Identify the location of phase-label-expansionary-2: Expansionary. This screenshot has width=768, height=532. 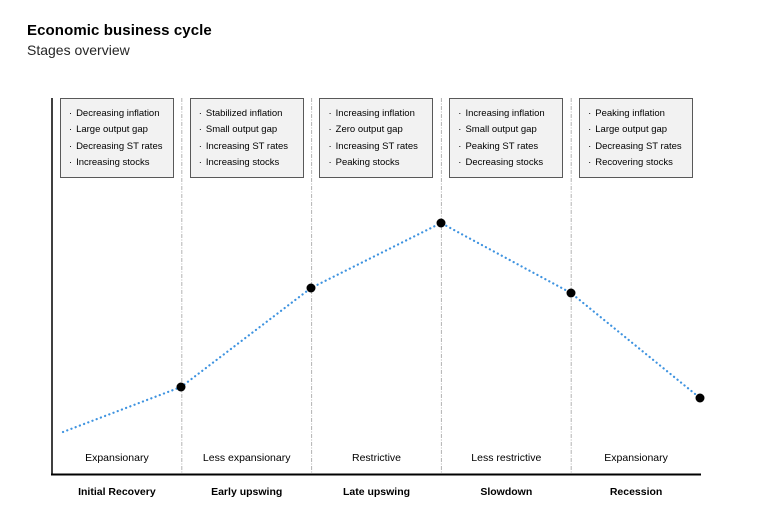
(636, 458).